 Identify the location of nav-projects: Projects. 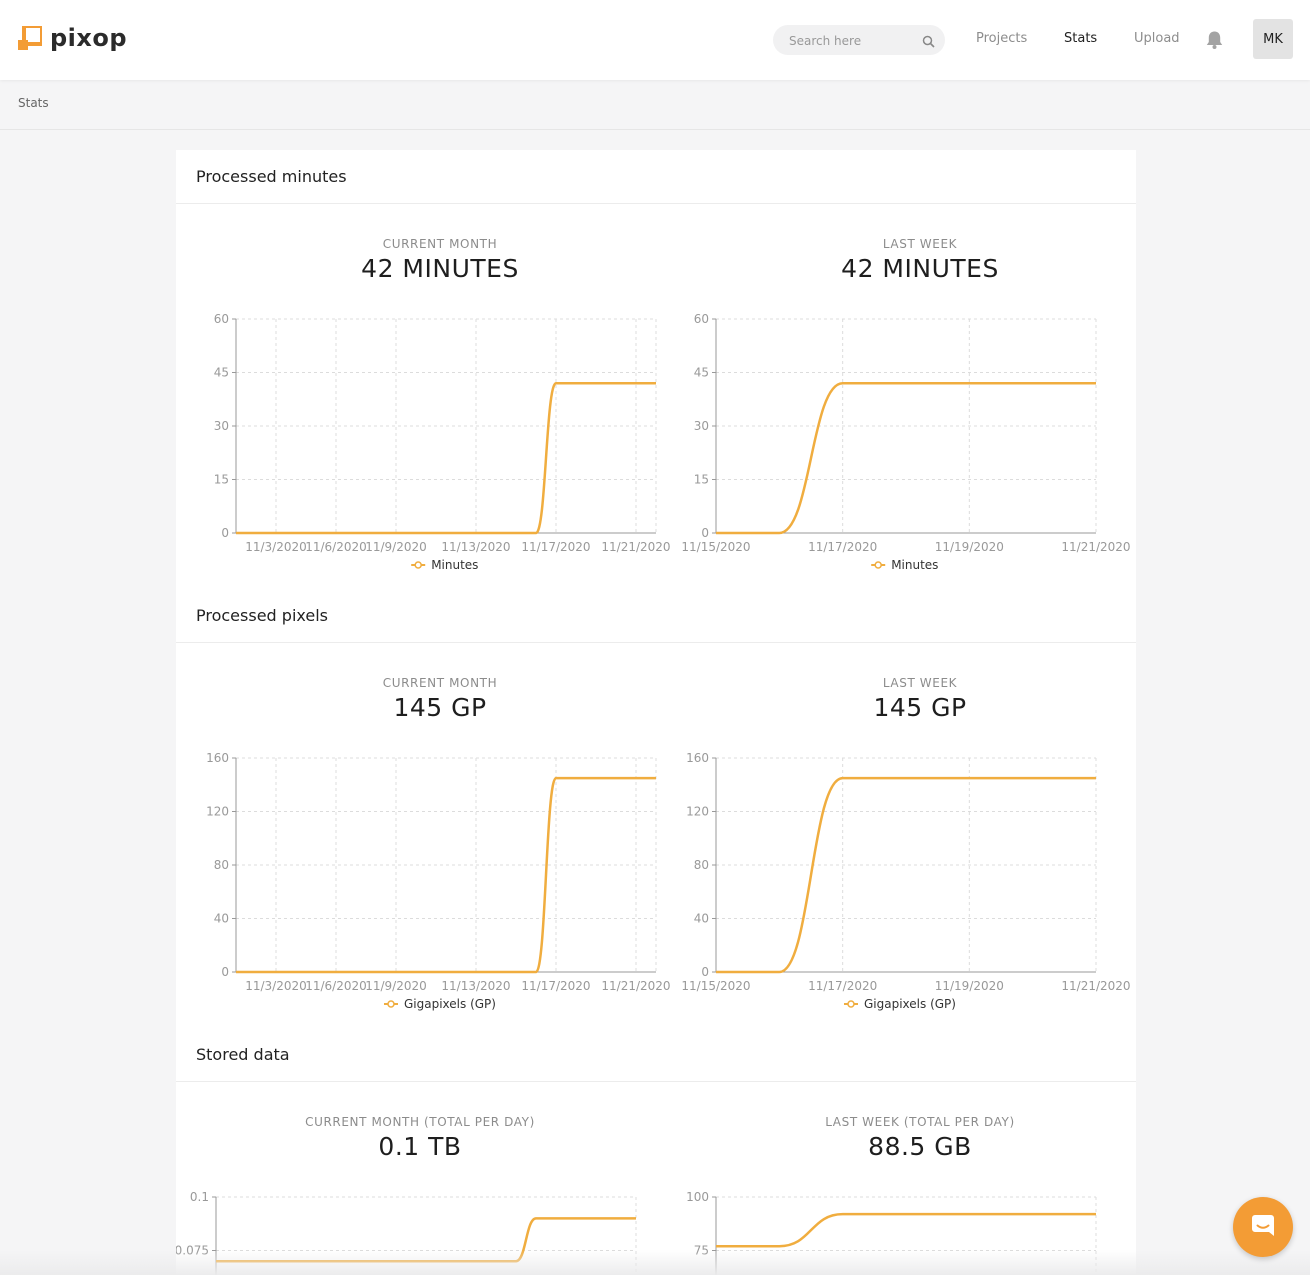
(1002, 38).